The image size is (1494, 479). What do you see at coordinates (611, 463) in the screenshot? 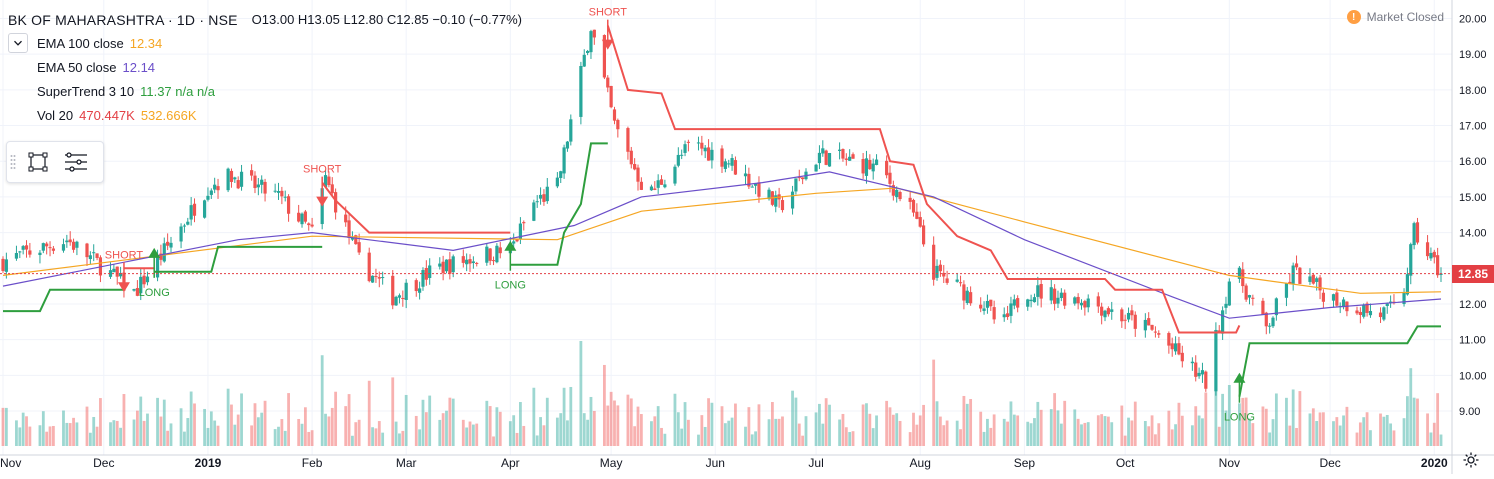
I see `time-tick-label: May` at bounding box center [611, 463].